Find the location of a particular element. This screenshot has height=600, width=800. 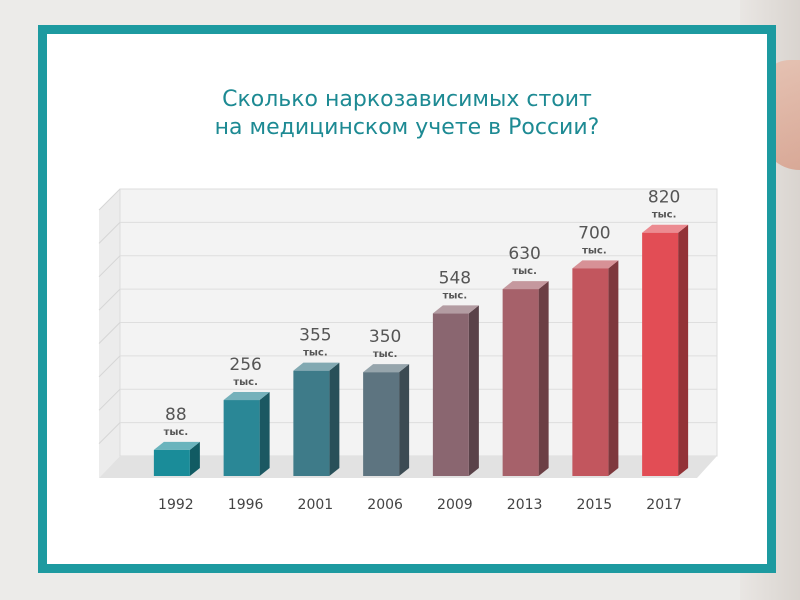

chart-title-line-2: на медицинском учете в России? is located at coordinates (407, 127).